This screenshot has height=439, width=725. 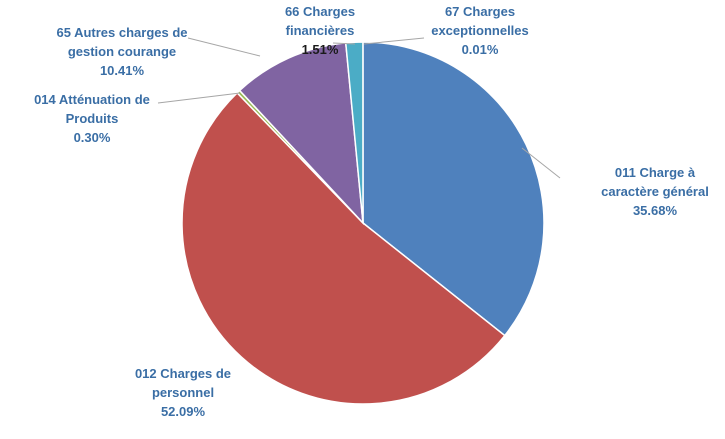 I want to click on slice-value-label: 52.09%, so click(x=183, y=411).